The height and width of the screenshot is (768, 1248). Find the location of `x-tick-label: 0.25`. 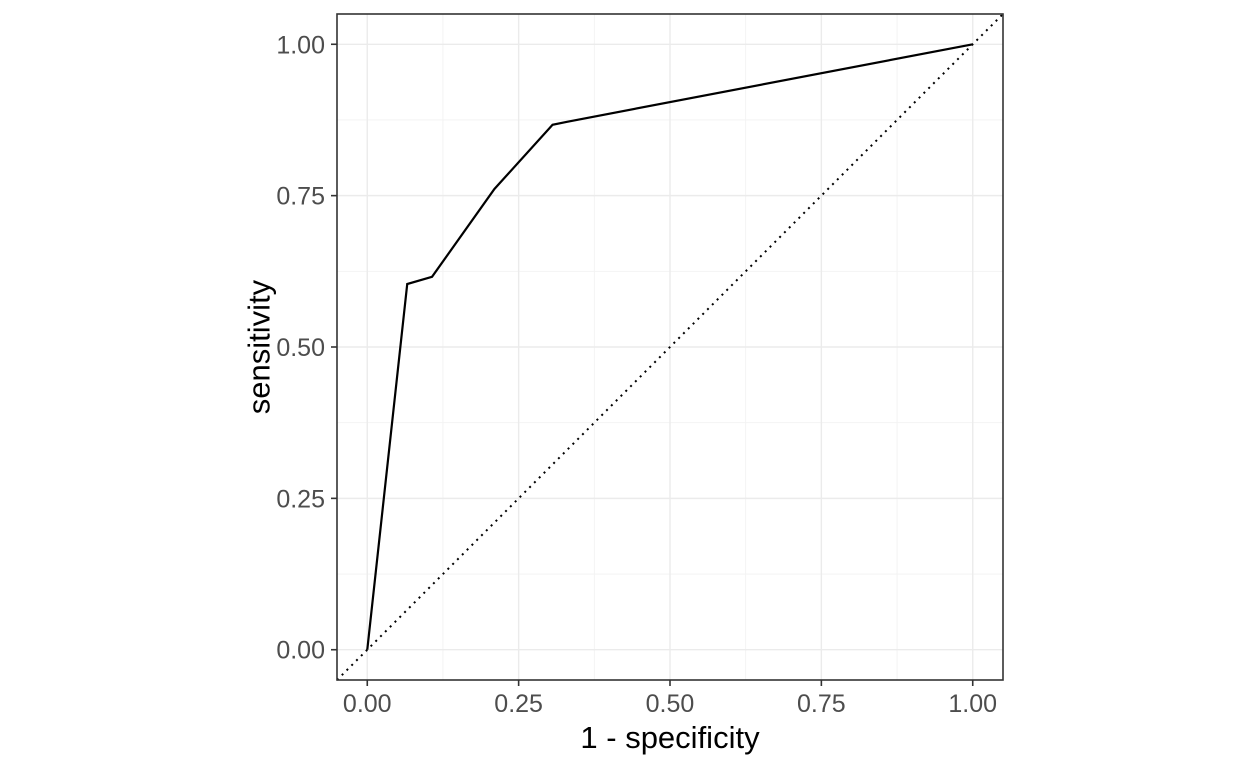

x-tick-label: 0.25 is located at coordinates (518, 704).